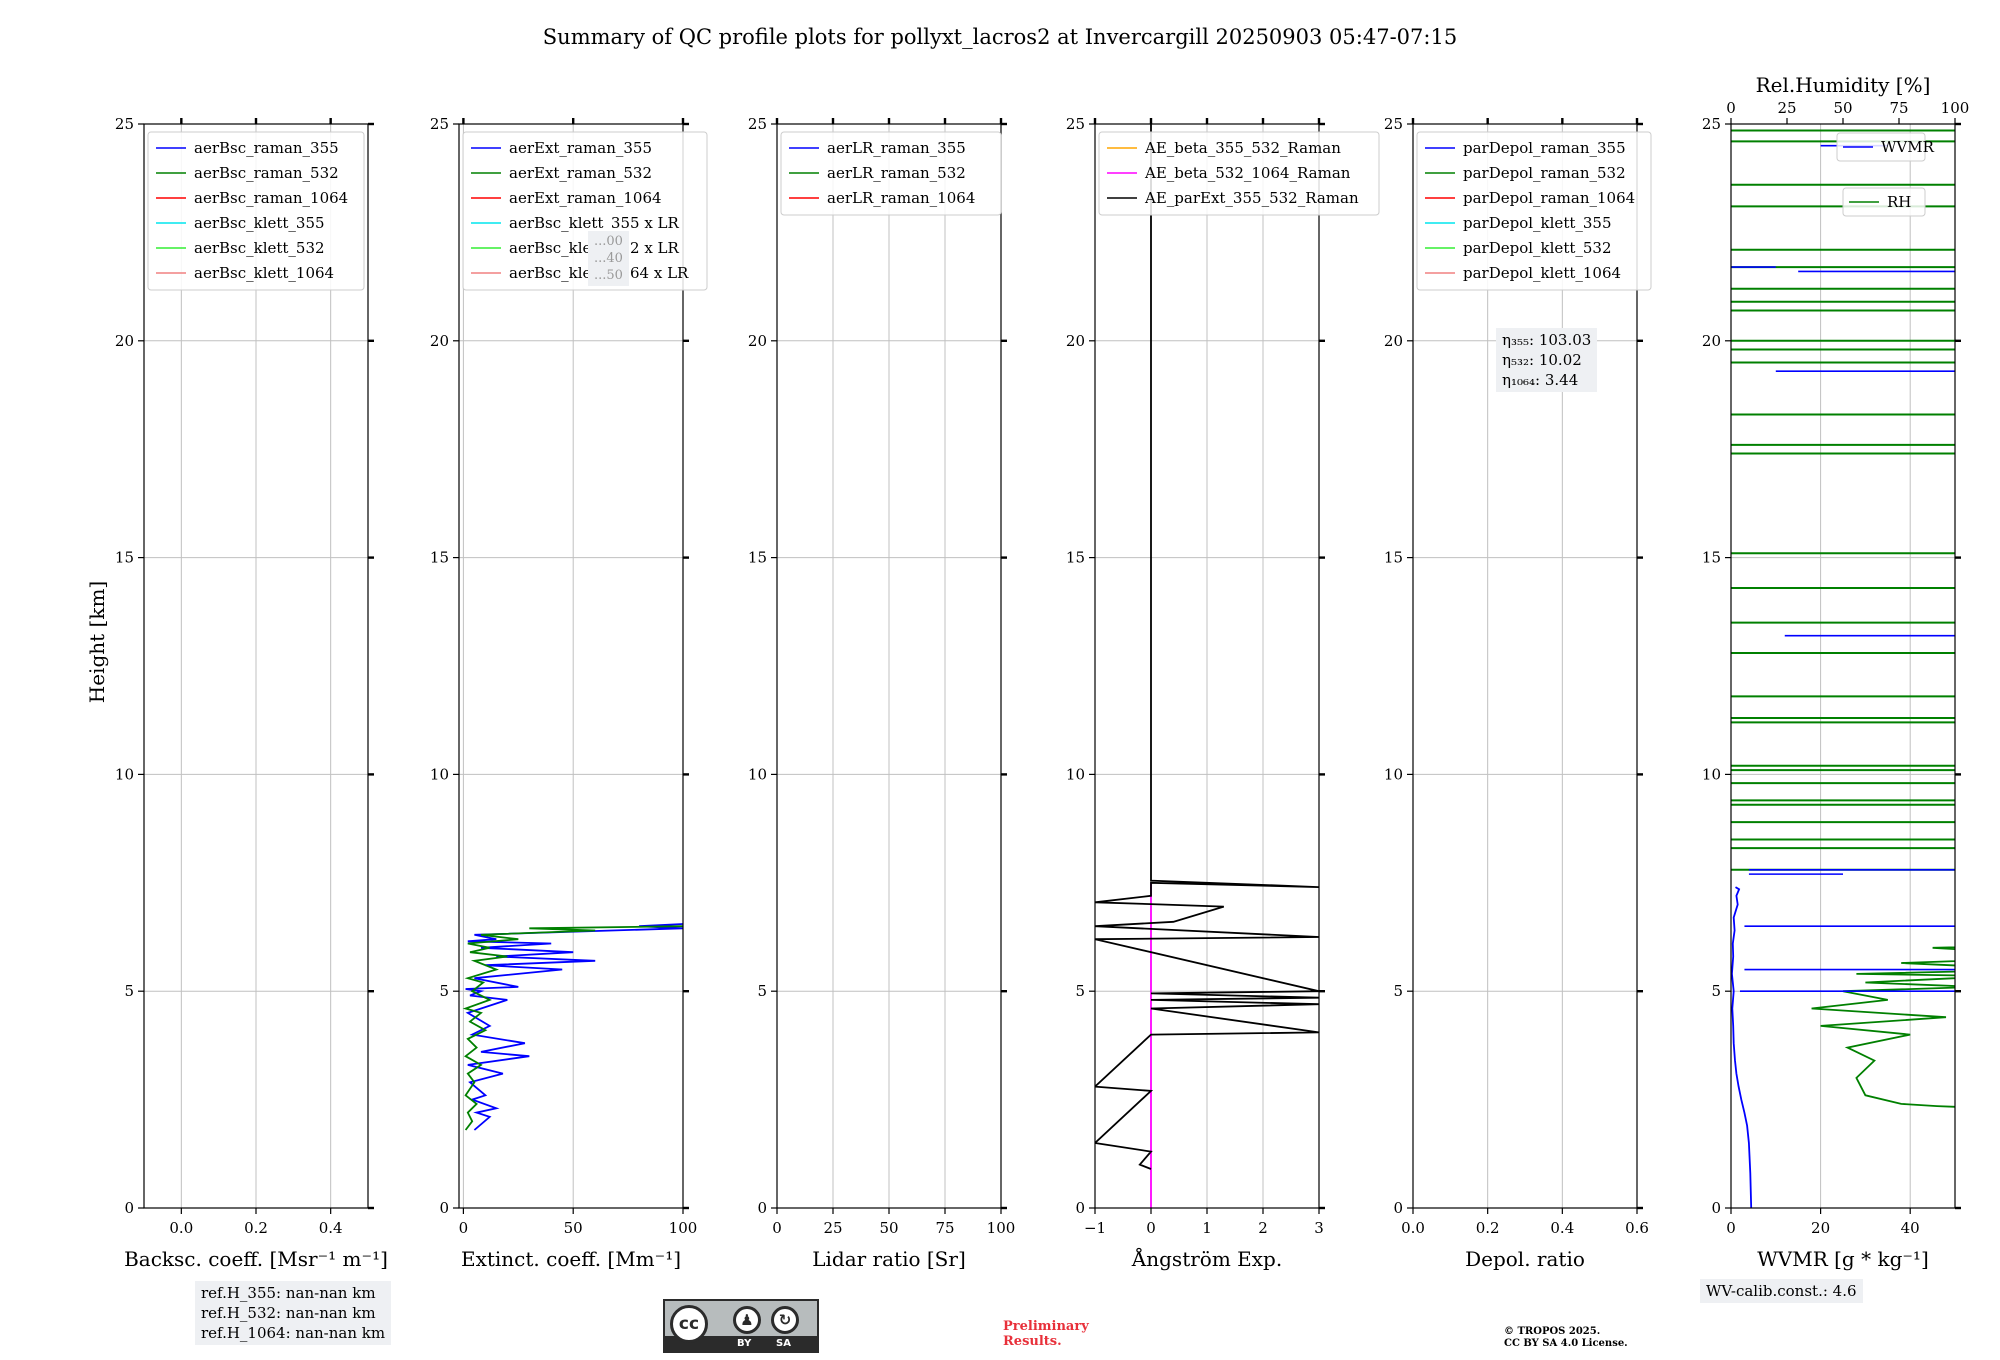 This screenshot has width=2000, height=1360. I want to click on eta-355: η₃₅₅: 103.03, so click(1547, 340).